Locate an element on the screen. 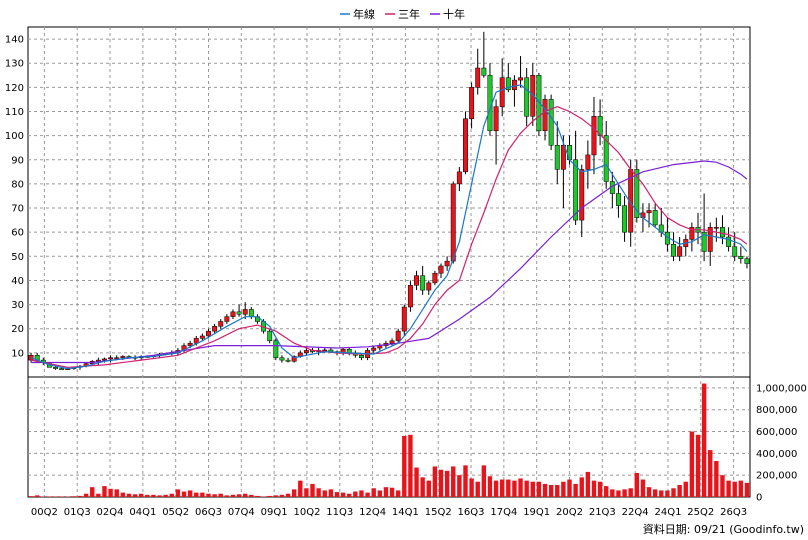 The width and height of the screenshot is (808, 540). x-tick-label: 09Q1 is located at coordinates (274, 512).